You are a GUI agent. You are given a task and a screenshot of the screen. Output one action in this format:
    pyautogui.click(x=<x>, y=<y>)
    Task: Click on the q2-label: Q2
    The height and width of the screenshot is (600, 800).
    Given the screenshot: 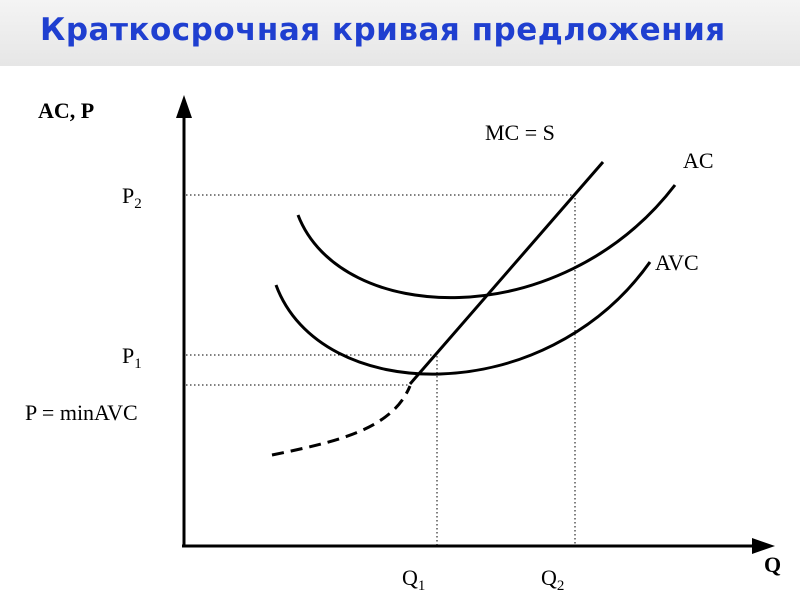 What is the action you would take?
    pyautogui.click(x=552, y=579)
    